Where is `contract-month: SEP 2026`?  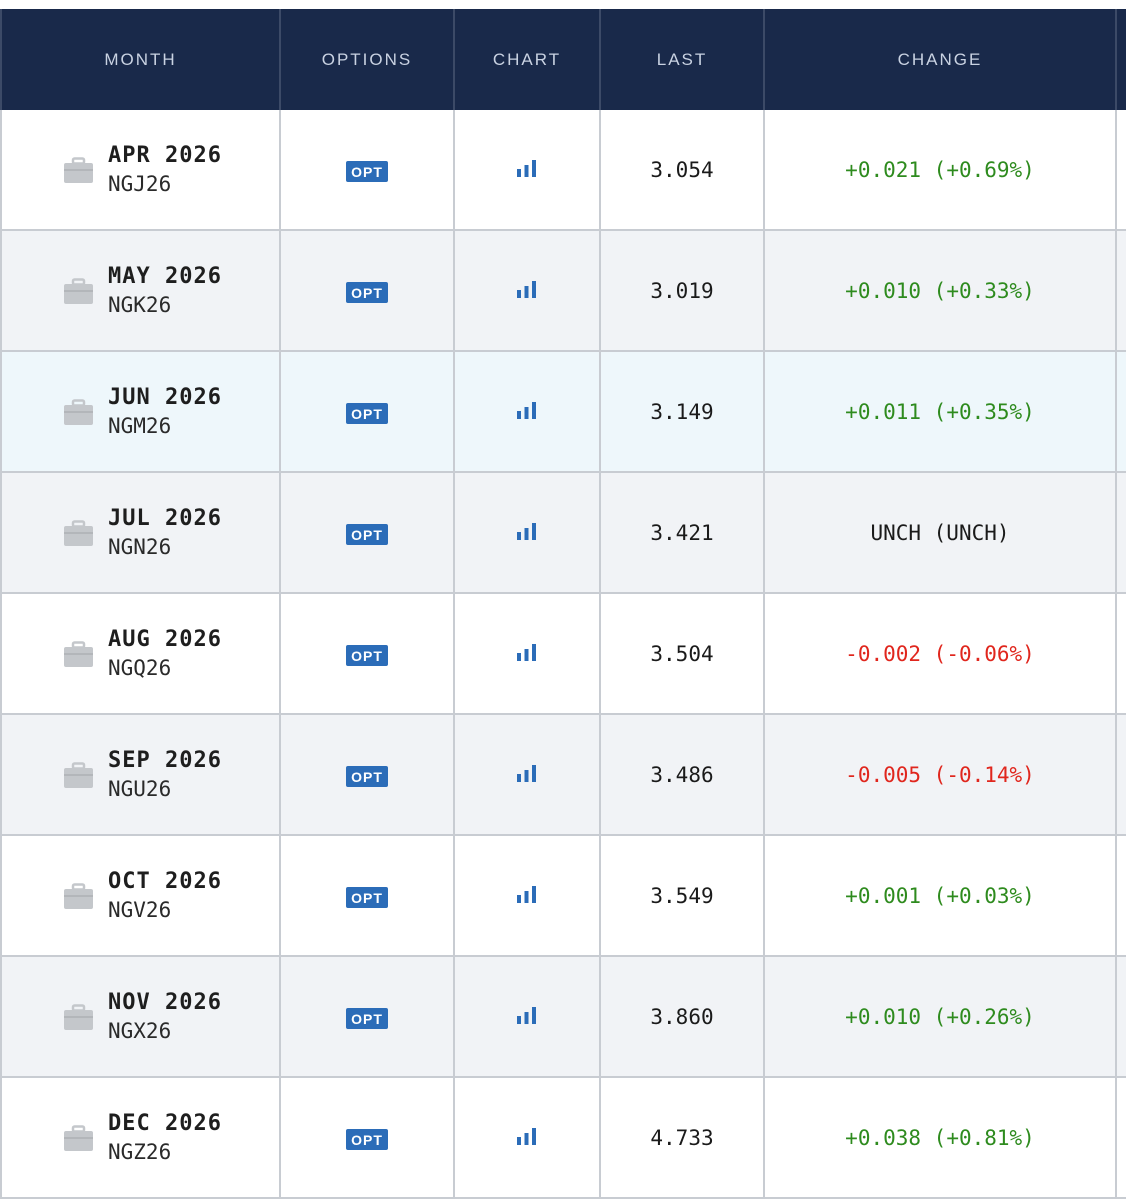 contract-month: SEP 2026 is located at coordinates (165, 760).